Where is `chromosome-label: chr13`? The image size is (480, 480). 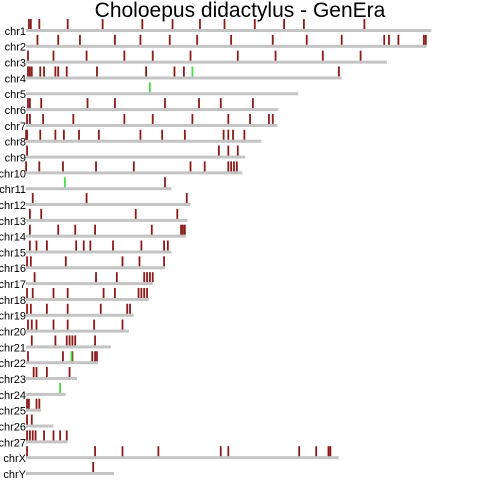
chromosome-label: chr13 is located at coordinates (13, 222).